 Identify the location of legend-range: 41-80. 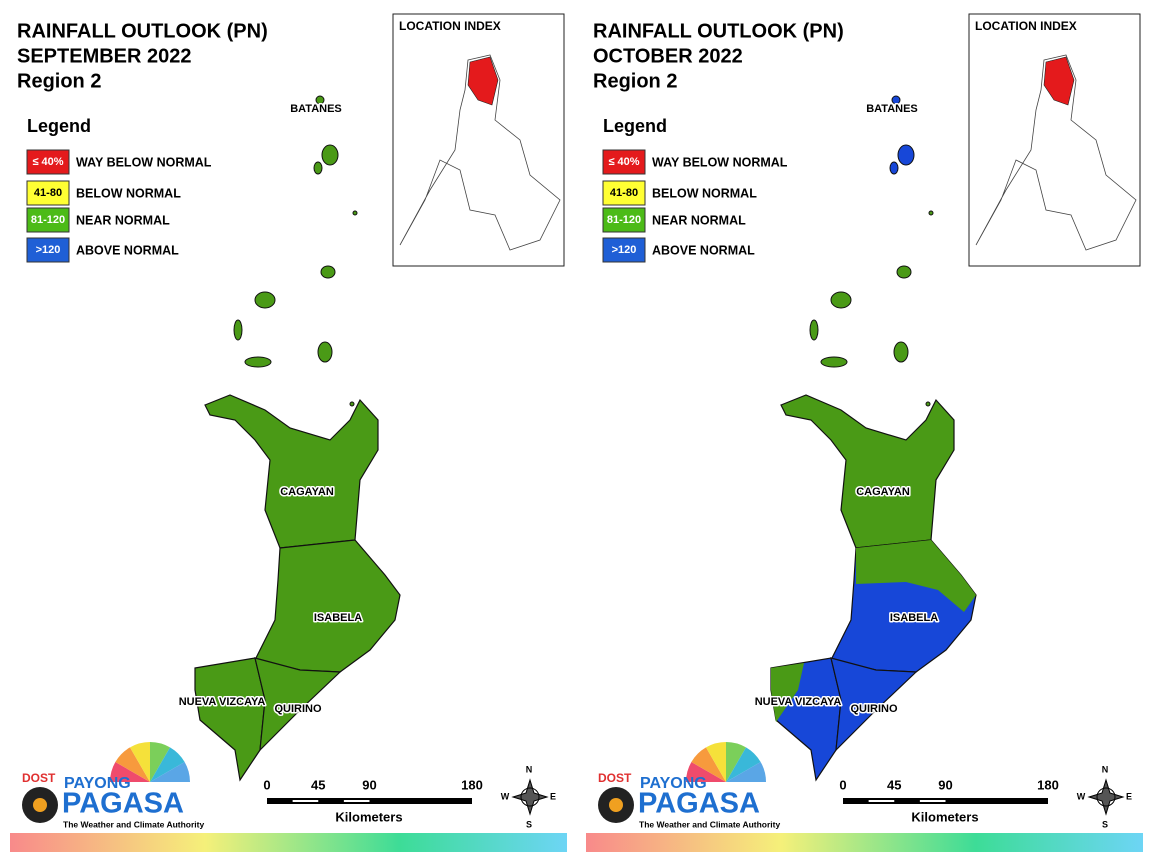
(48, 193).